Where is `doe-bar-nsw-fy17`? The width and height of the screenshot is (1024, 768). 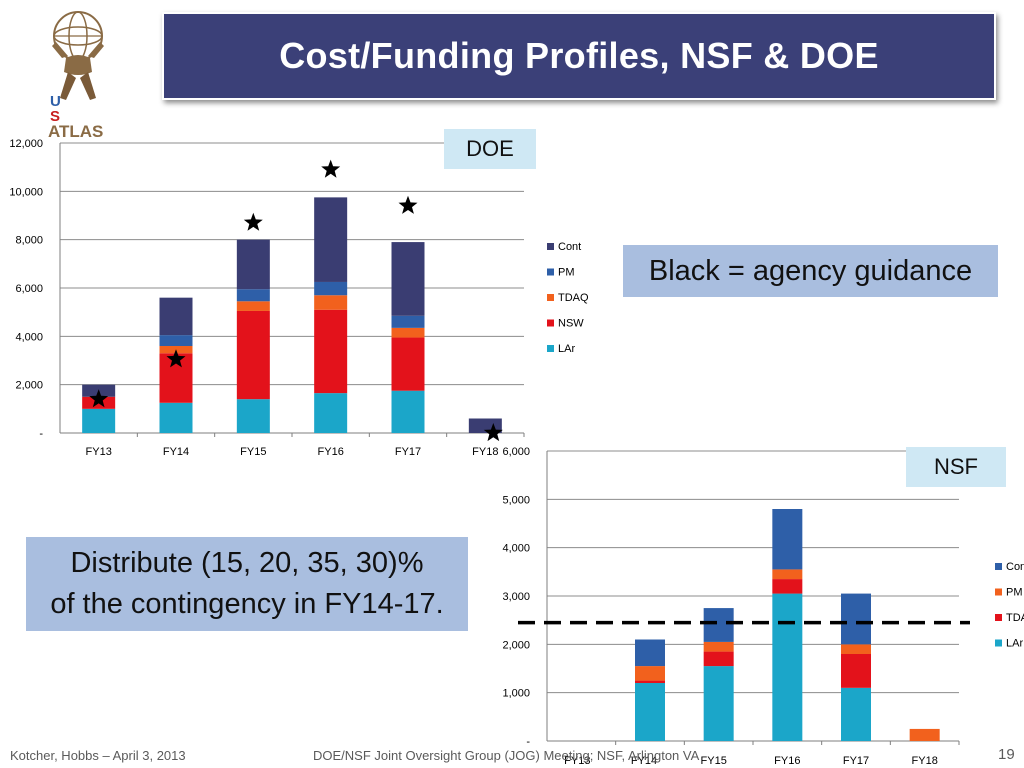
doe-bar-nsw-fy17 is located at coordinates (408, 364).